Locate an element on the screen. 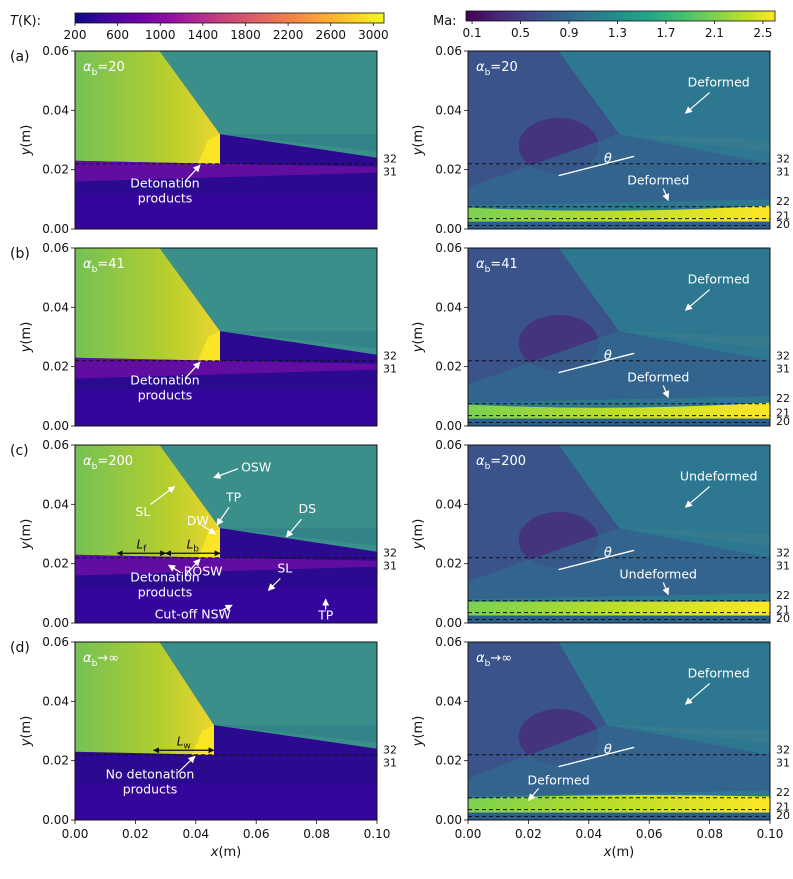 The image size is (793, 879). wave-region is located at coordinates (543, 316).